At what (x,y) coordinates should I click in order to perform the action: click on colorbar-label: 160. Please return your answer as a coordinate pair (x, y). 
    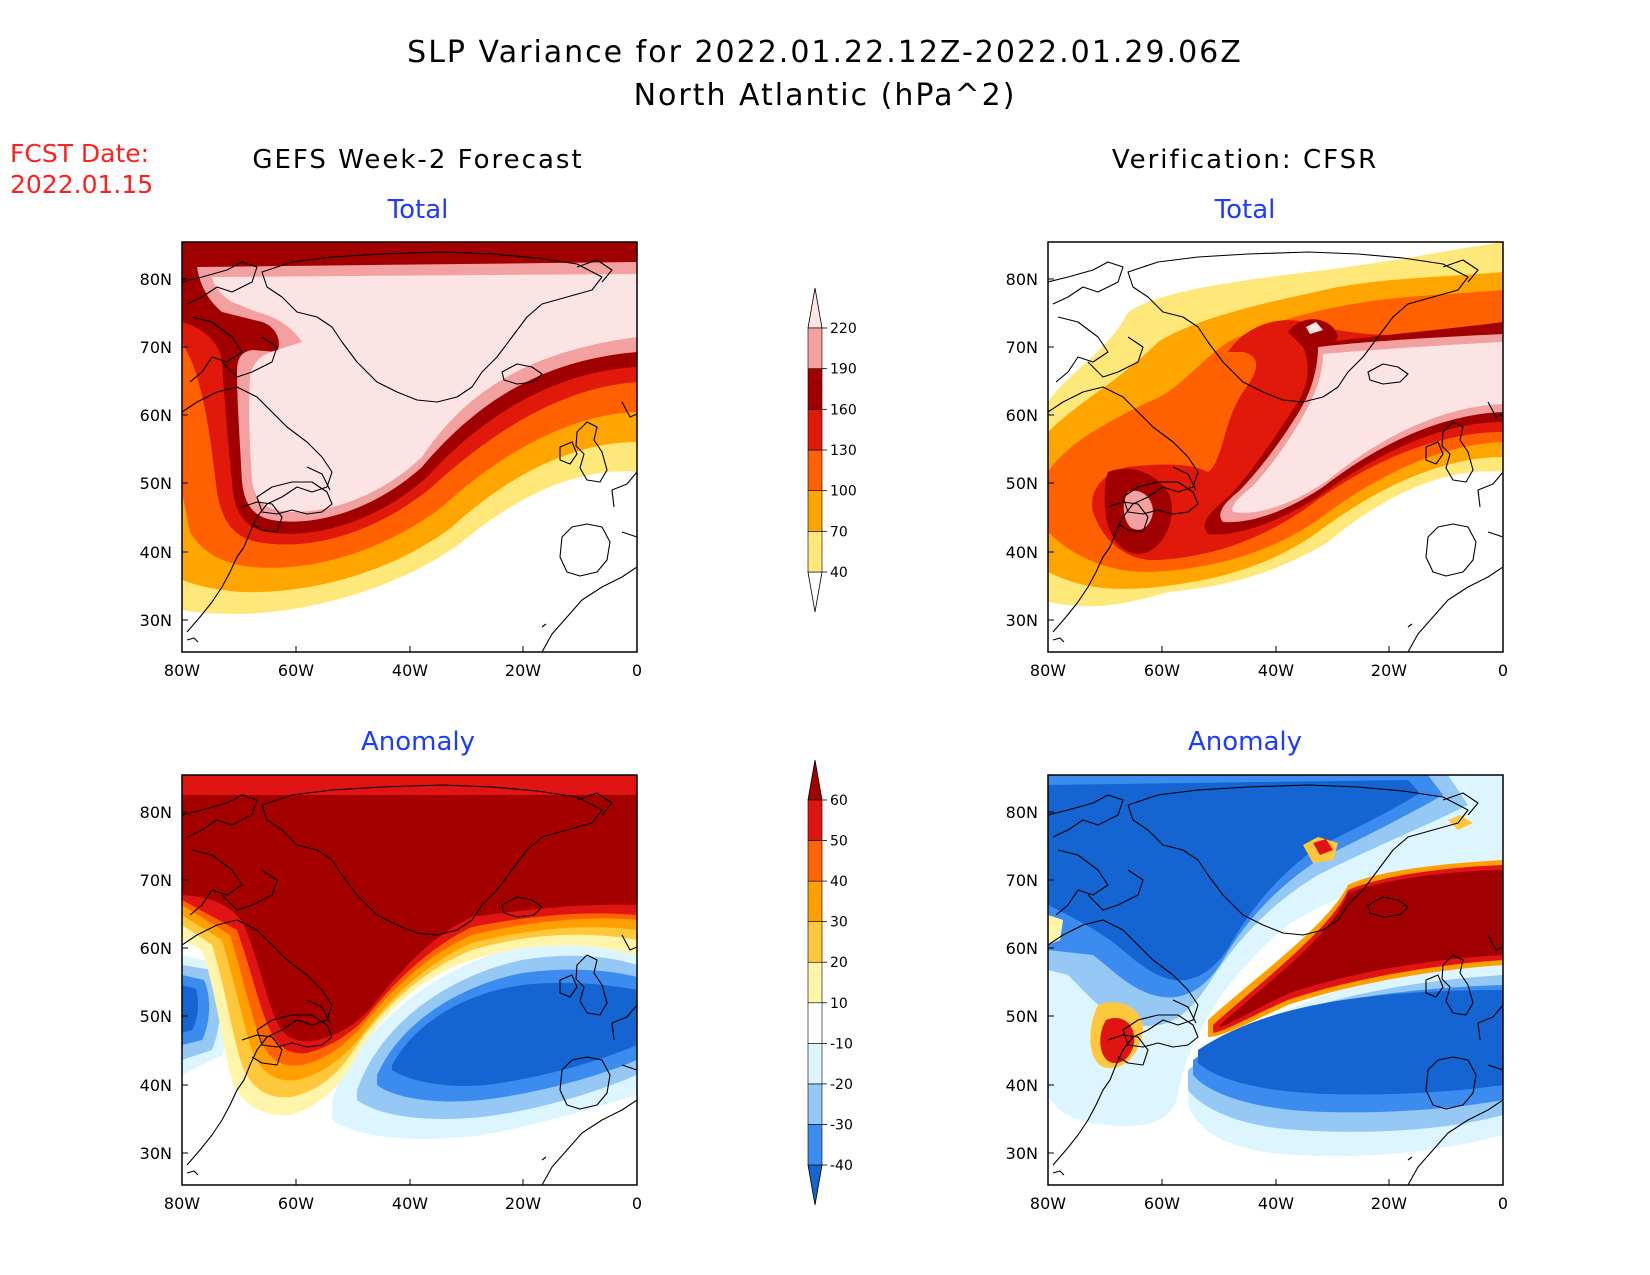
    Looking at the image, I should click on (843, 410).